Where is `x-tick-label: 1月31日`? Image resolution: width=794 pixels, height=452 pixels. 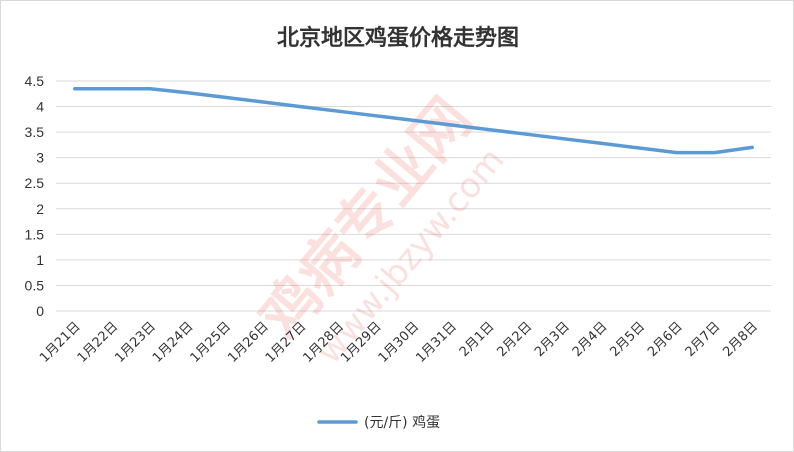
x-tick-label: 1月31日 is located at coordinates (436, 342).